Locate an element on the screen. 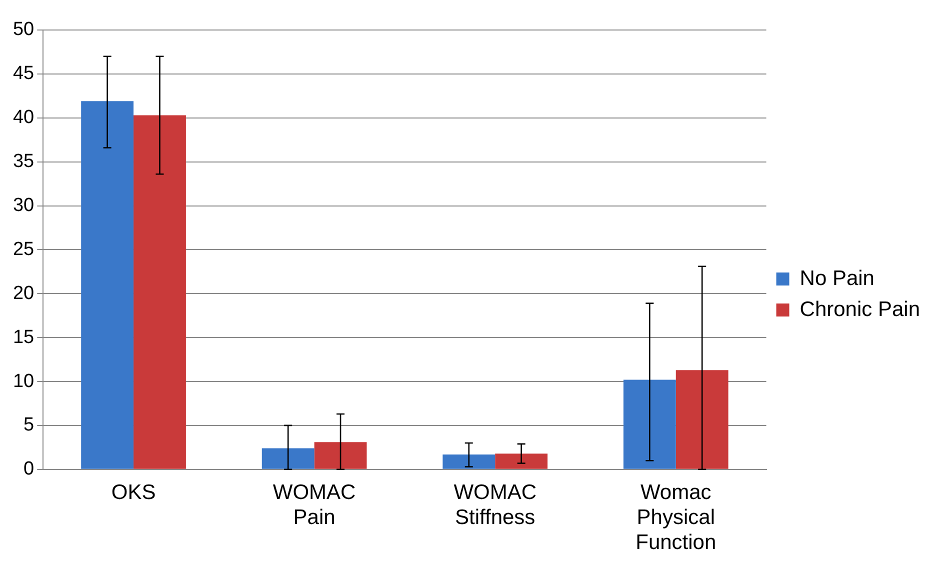 This screenshot has width=935, height=561. legend-label: No Pain is located at coordinates (837, 278).